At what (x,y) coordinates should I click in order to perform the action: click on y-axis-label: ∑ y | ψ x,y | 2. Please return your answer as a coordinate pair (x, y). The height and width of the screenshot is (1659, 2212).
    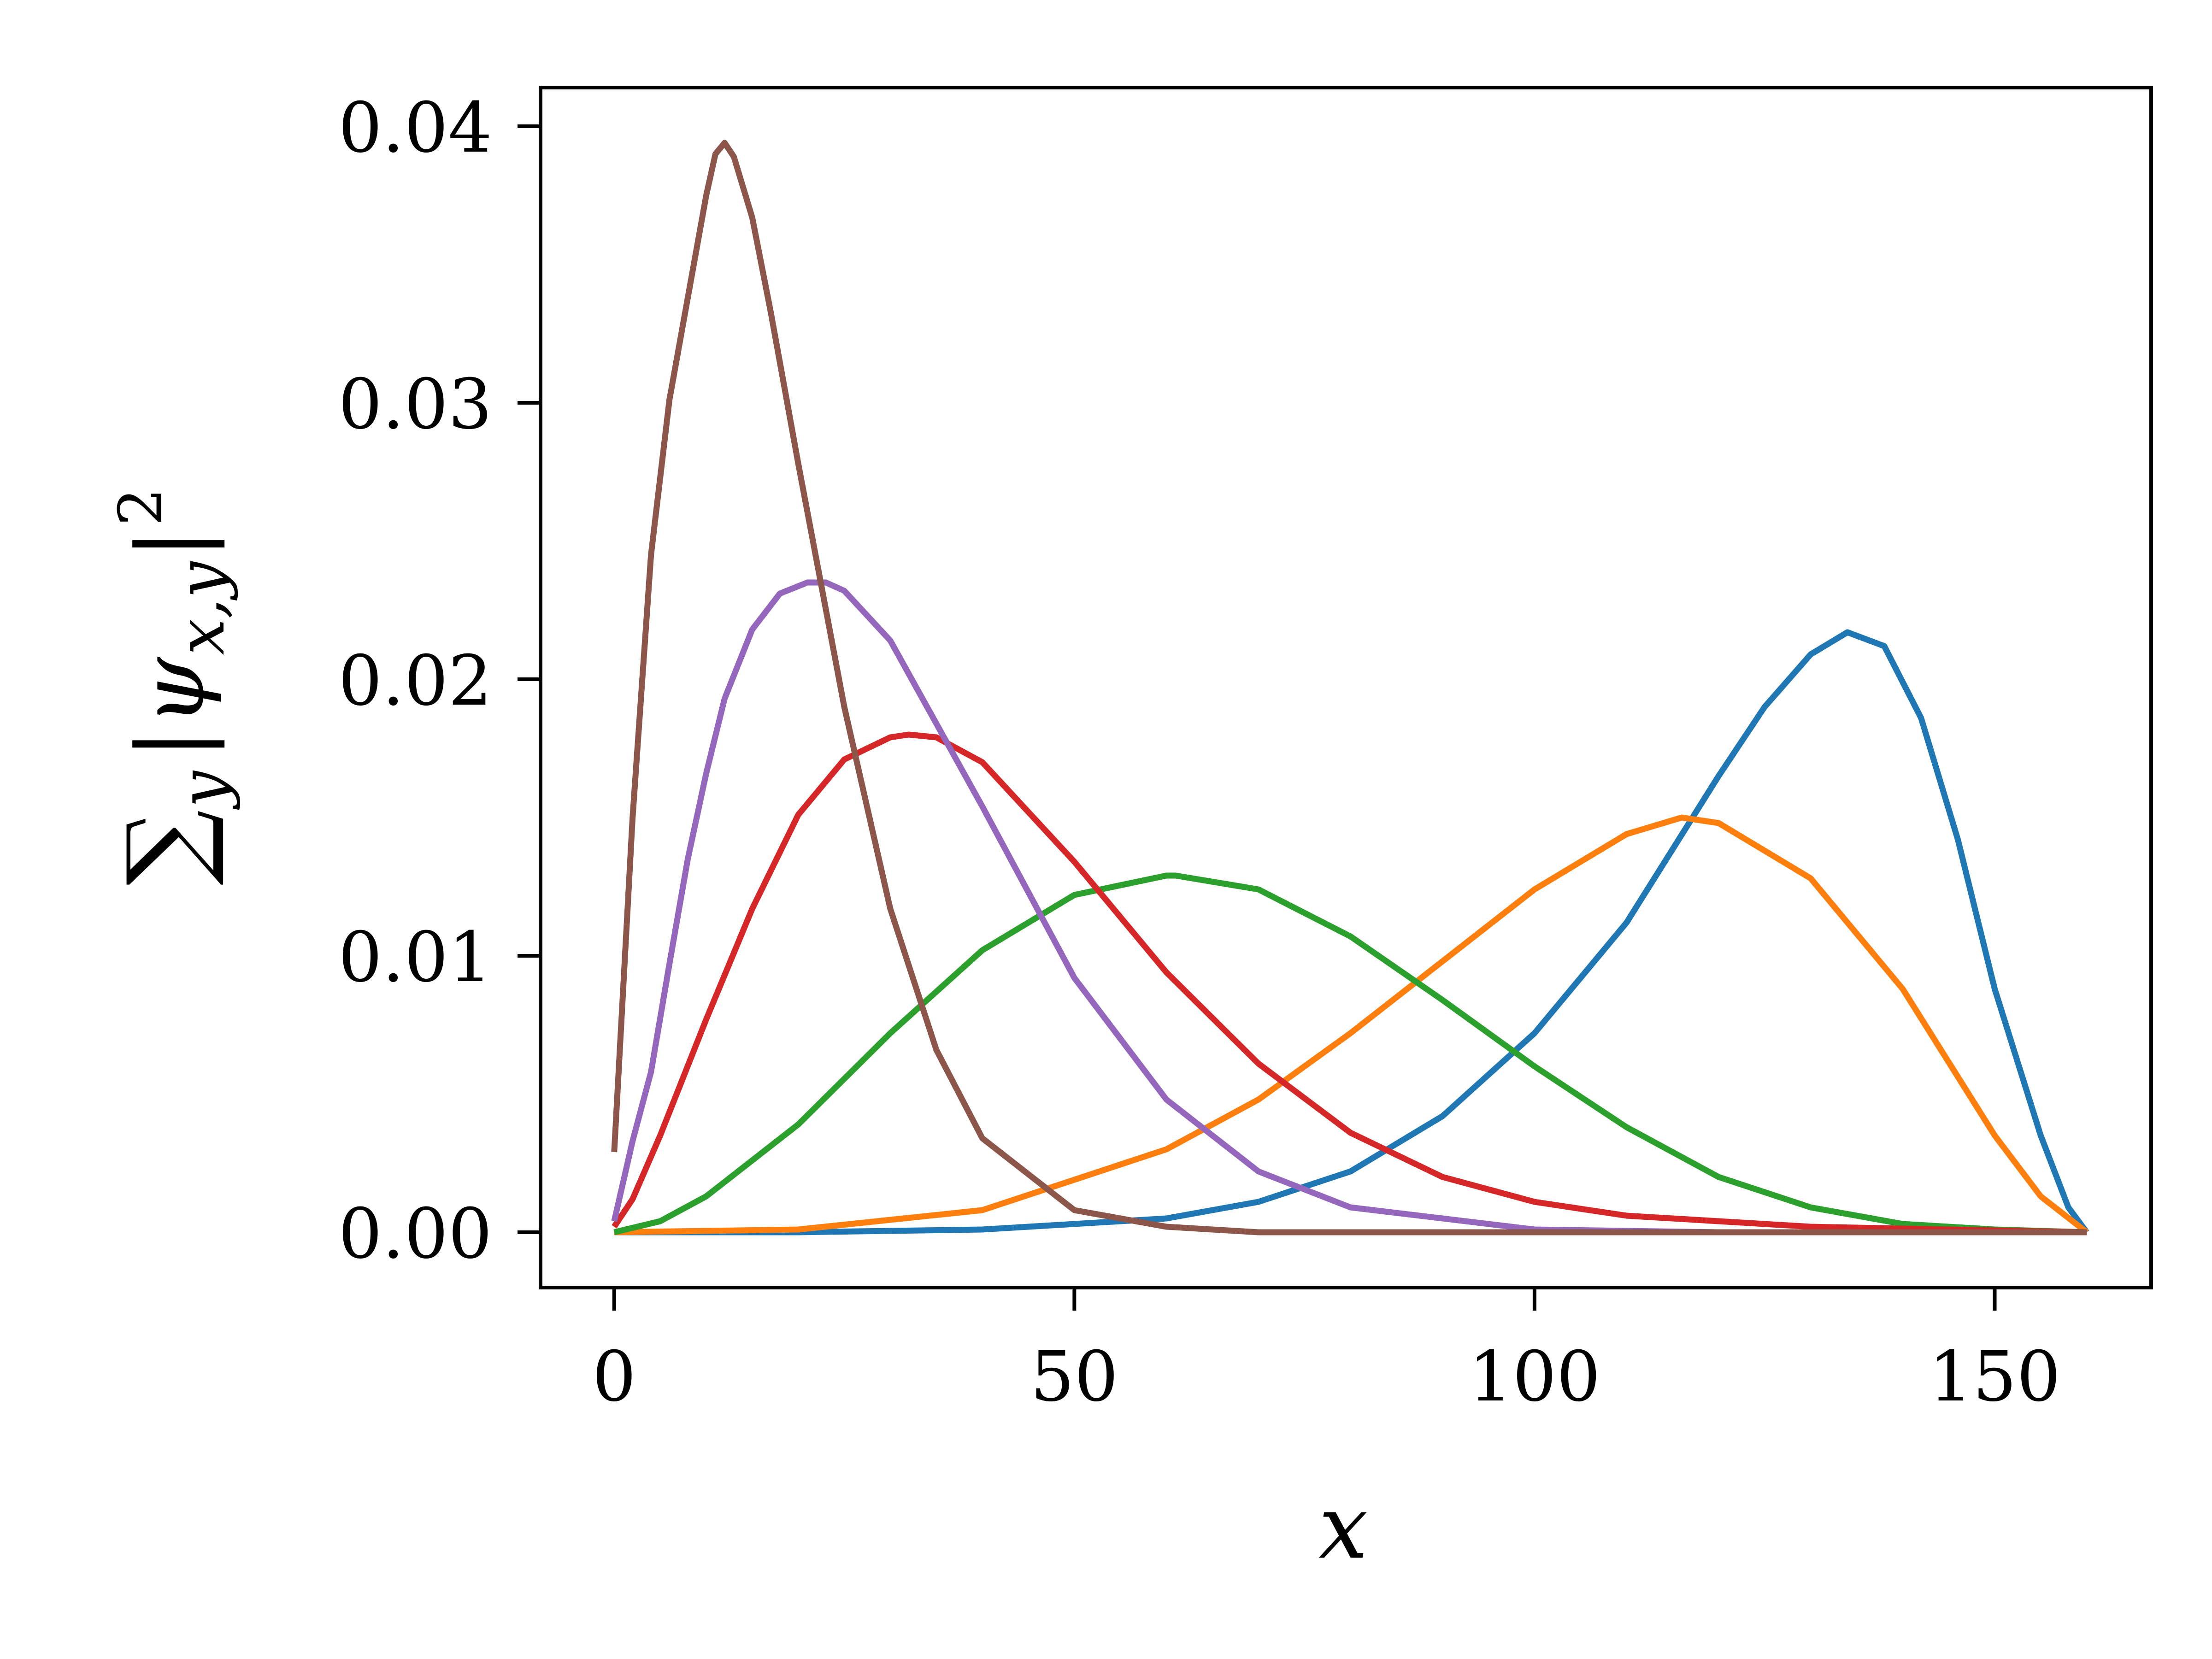
    Looking at the image, I should click on (173, 687).